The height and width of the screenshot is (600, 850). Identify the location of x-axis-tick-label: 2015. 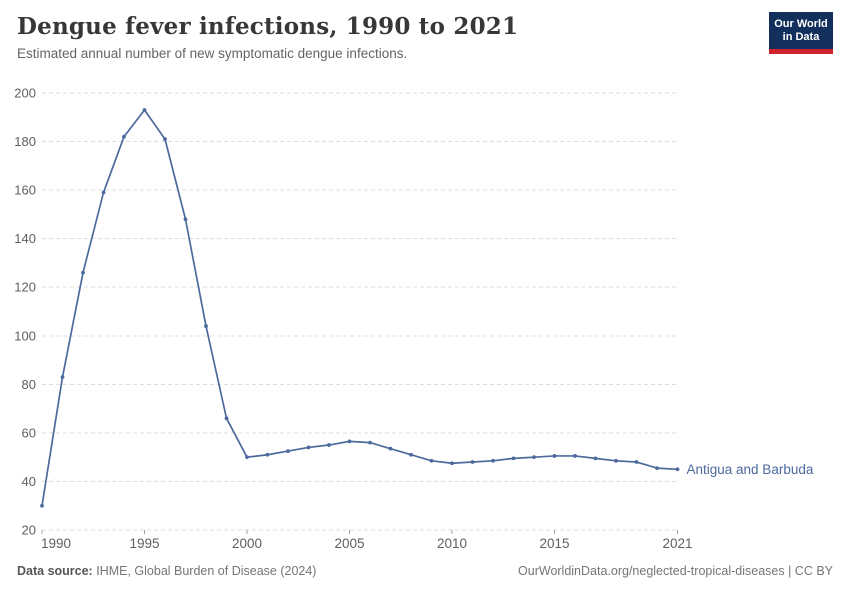
(554, 543).